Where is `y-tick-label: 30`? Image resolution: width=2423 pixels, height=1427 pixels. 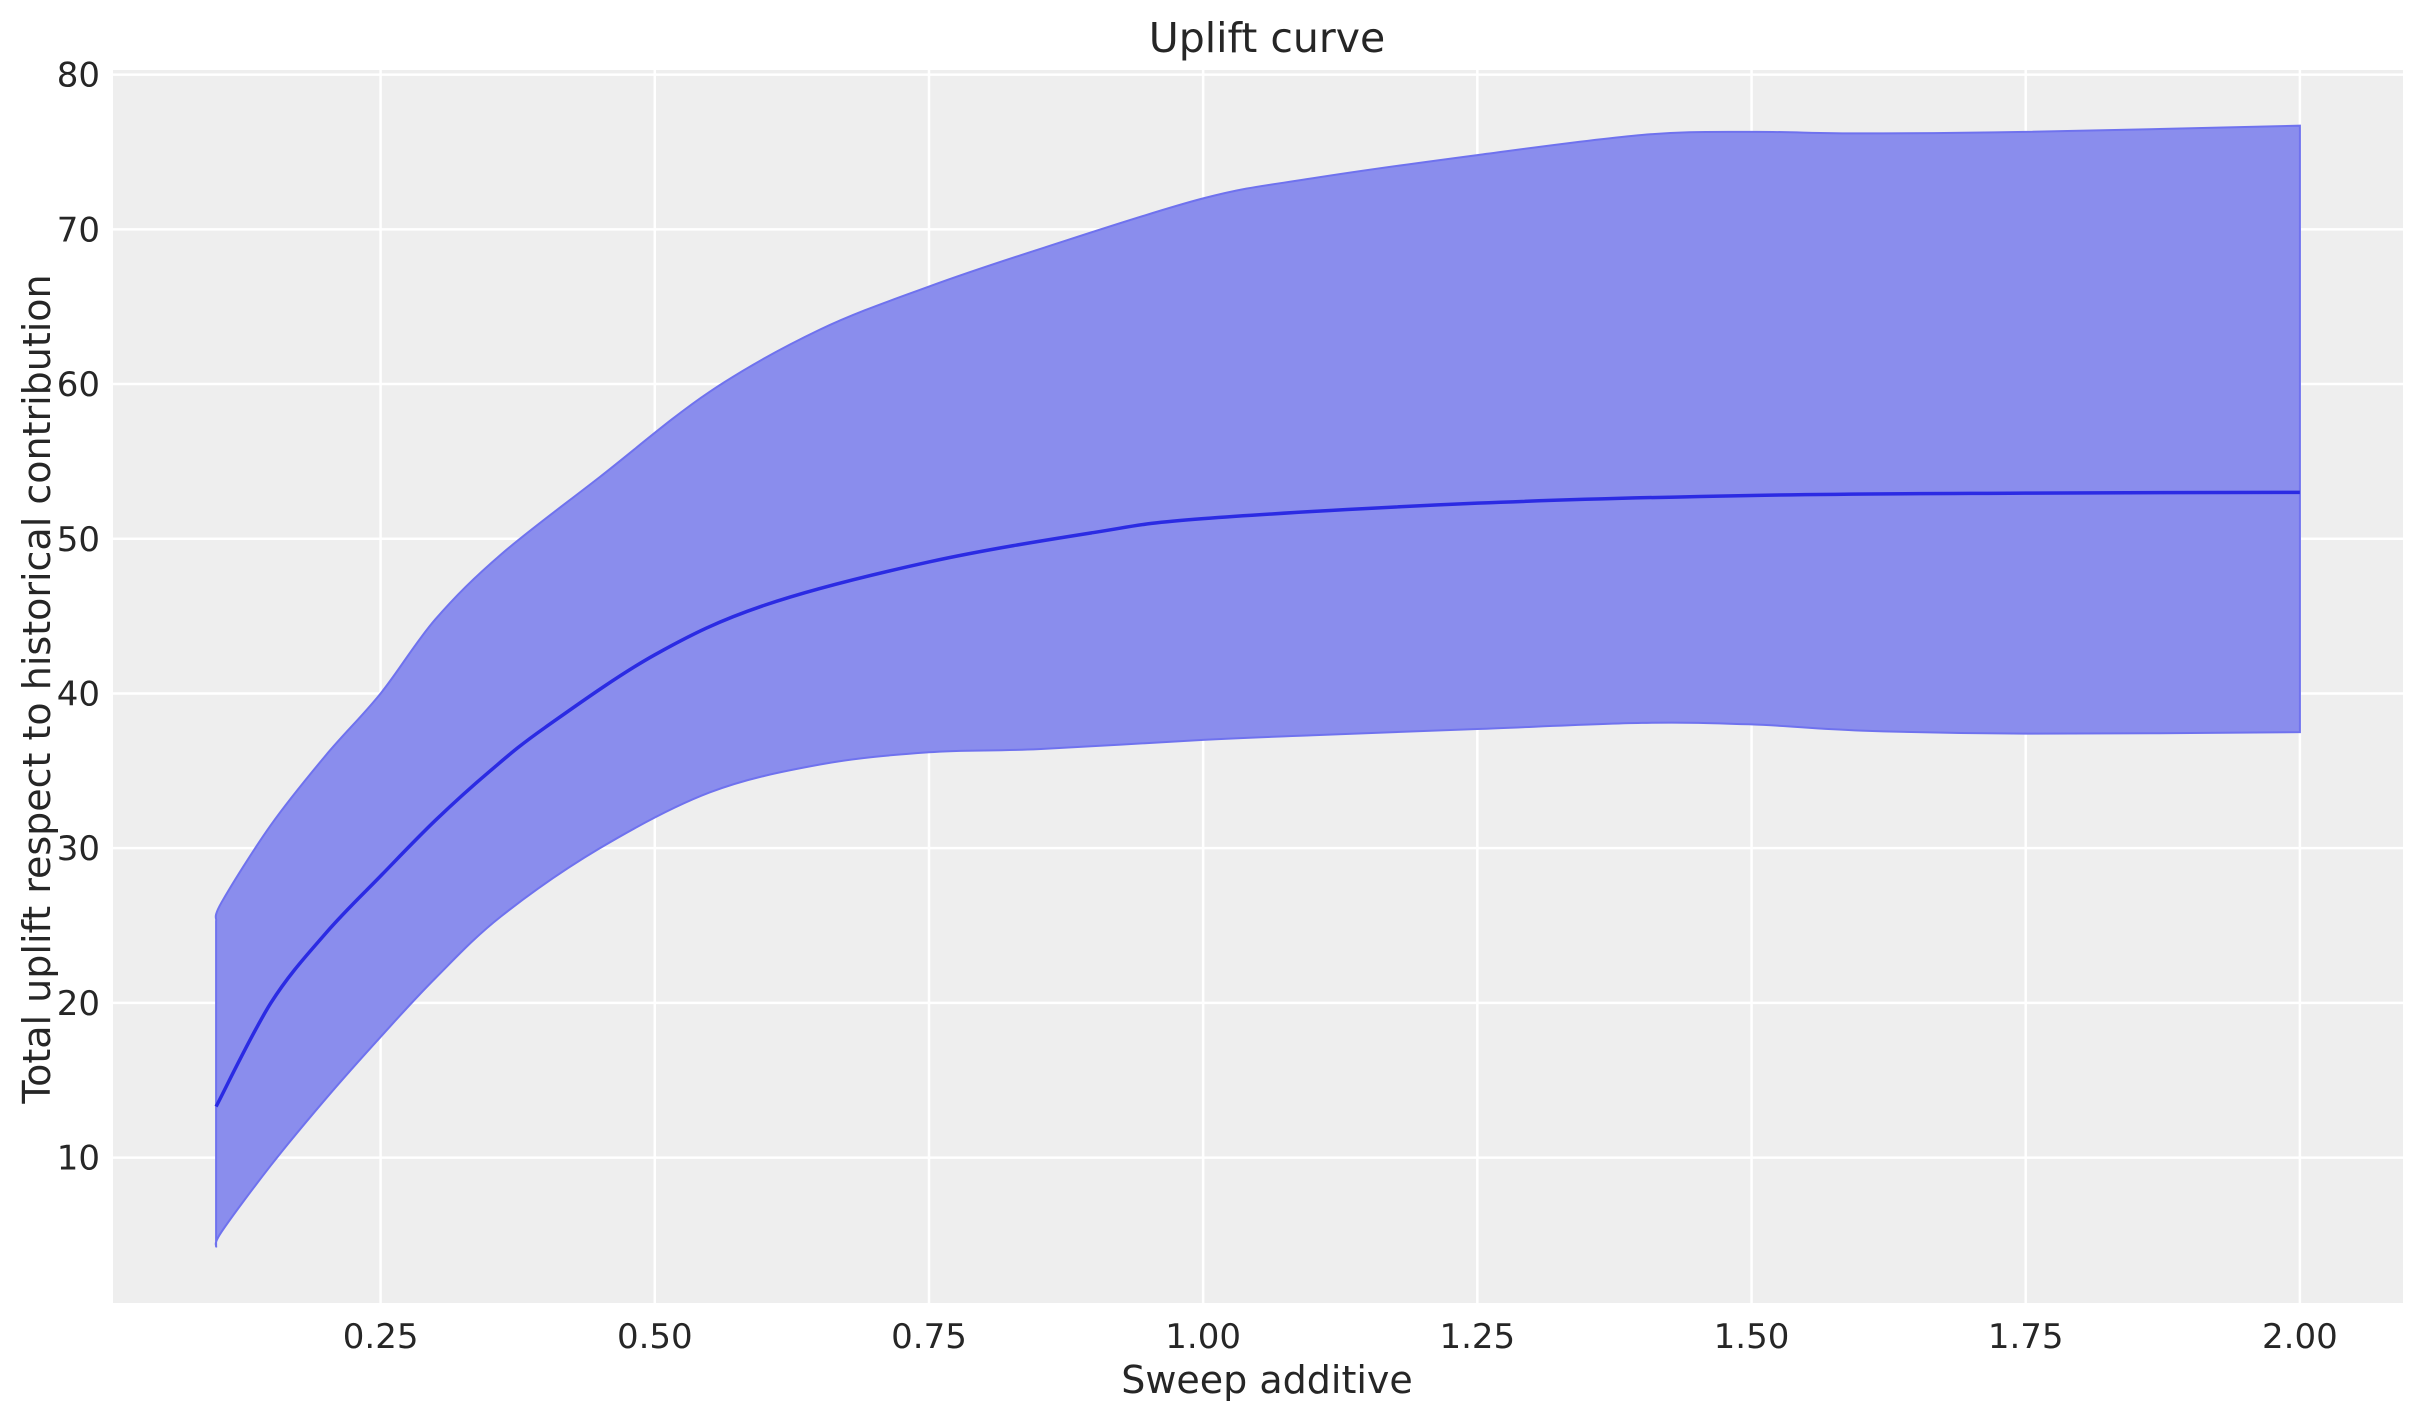
y-tick-label: 30 is located at coordinates (78, 849).